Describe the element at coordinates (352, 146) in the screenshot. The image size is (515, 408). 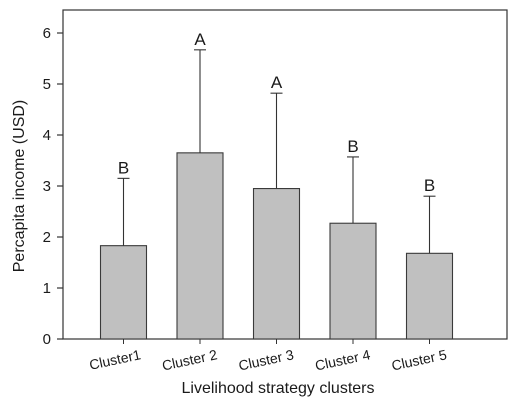
I see `significance-label-4: B` at that location.